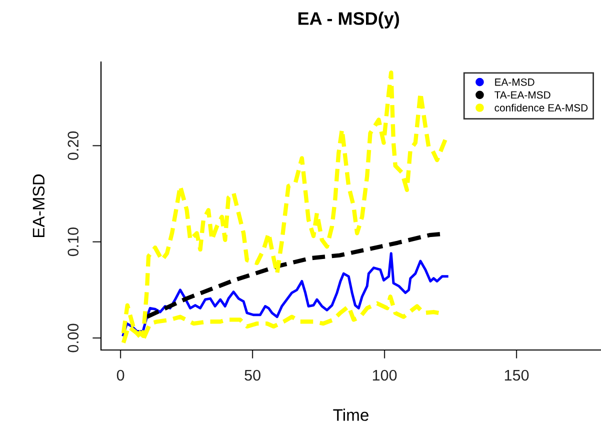  Describe the element at coordinates (38, 206) in the screenshot. I see `y-axis-title: EA-MSD` at that location.